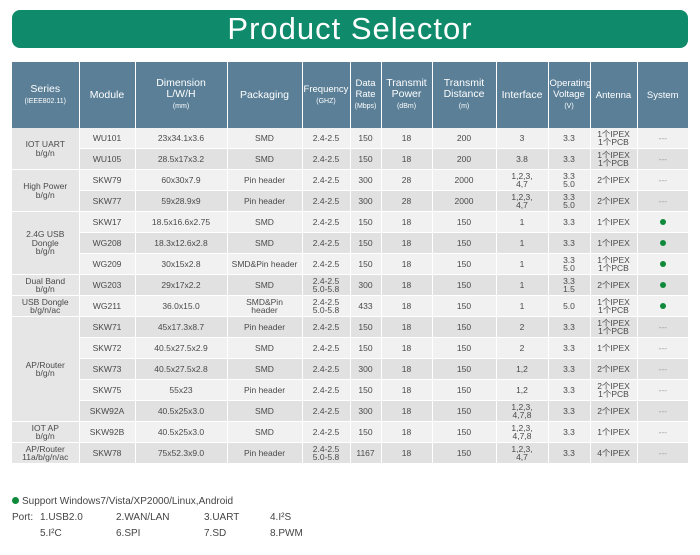 This screenshot has height=555, width=700. Describe the element at coordinates (569, 306) in the screenshot. I see `voltage-cell: 5.0` at that location.